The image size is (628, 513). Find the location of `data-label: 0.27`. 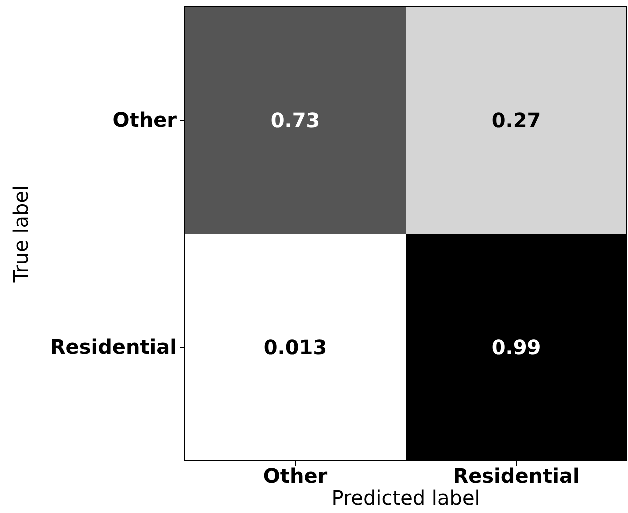

data-label: 0.27 is located at coordinates (517, 120).